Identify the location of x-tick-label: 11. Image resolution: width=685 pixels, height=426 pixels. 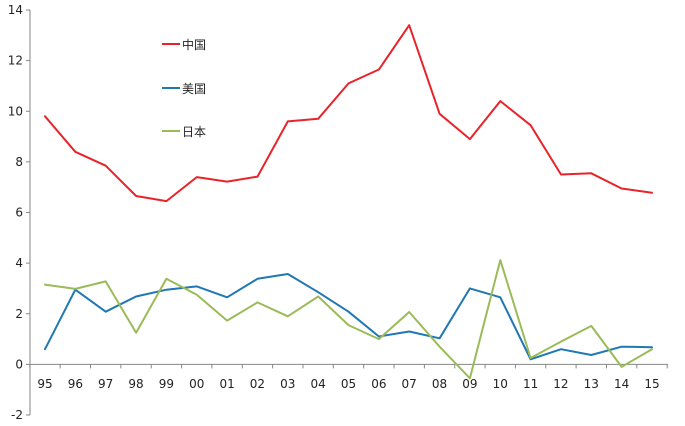
(530, 384).